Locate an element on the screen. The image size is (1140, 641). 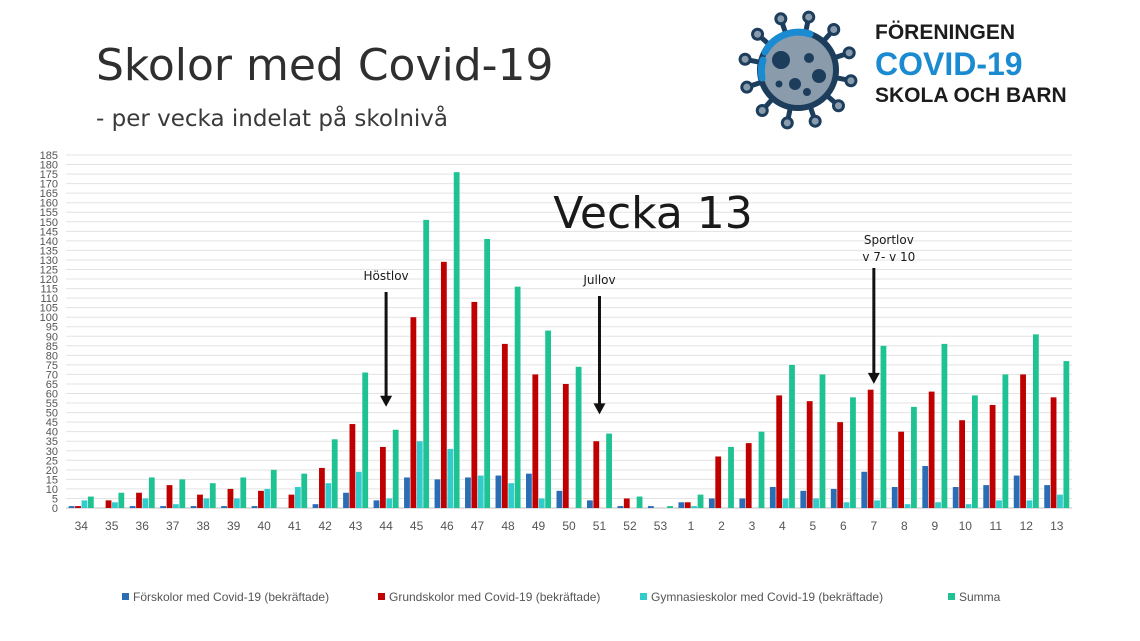
legend-label: Förskolor med Covid-19 (bekräftade) is located at coordinates (231, 597).